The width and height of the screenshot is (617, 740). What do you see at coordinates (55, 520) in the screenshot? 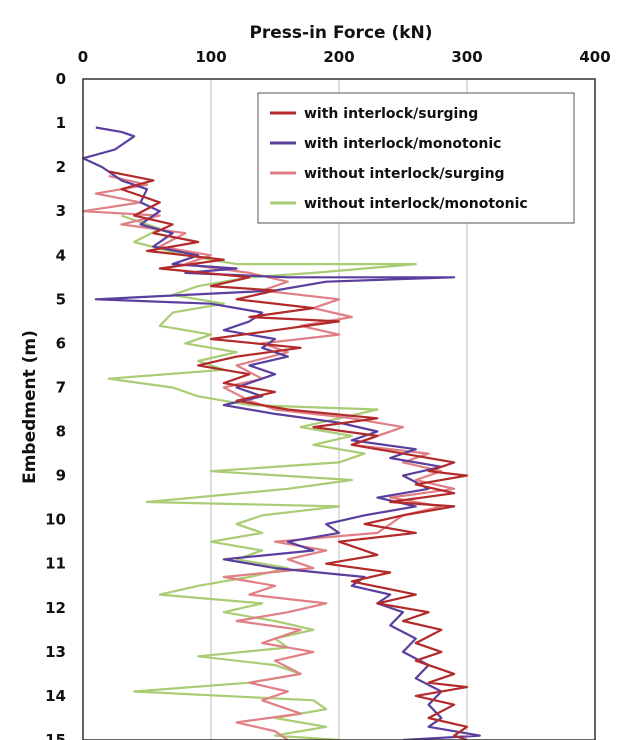
I see `y-tick-label: 10` at bounding box center [55, 520].